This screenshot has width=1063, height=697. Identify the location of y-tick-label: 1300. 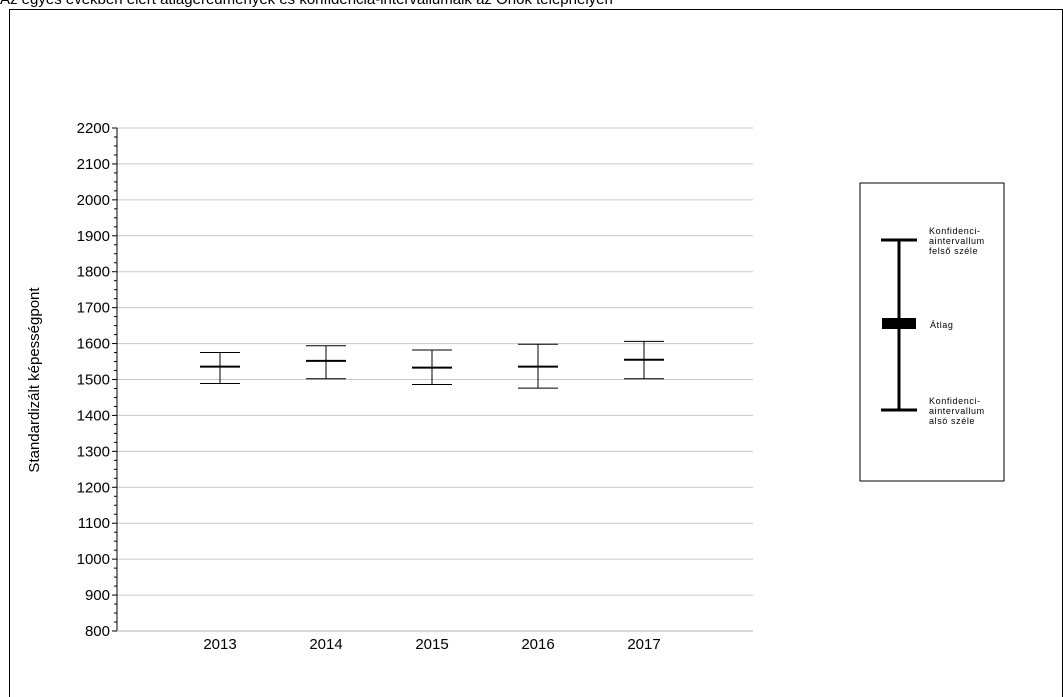
(93, 451).